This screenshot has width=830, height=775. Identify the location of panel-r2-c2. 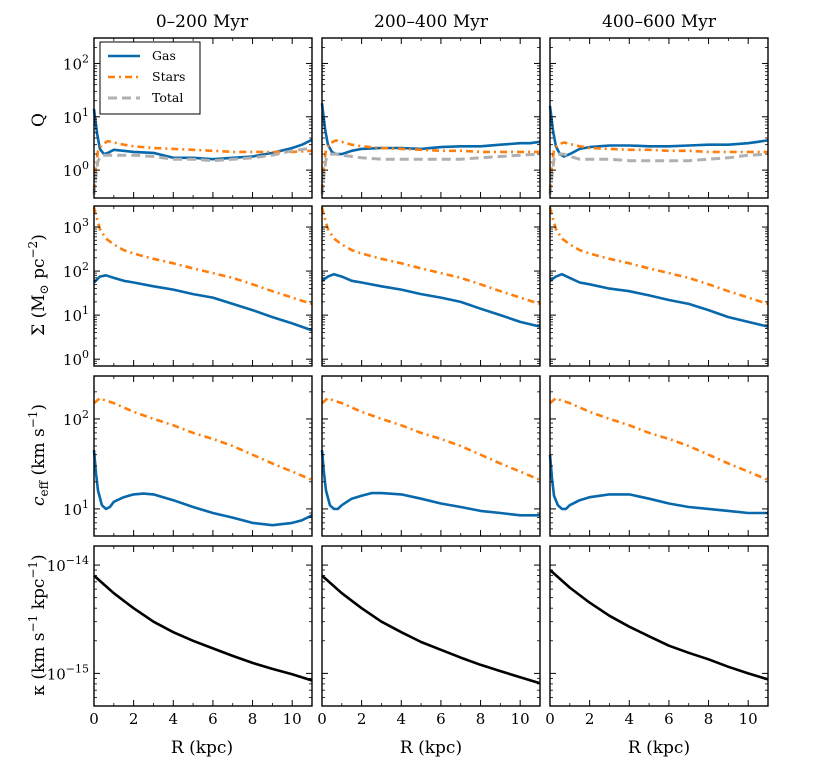
(658, 456).